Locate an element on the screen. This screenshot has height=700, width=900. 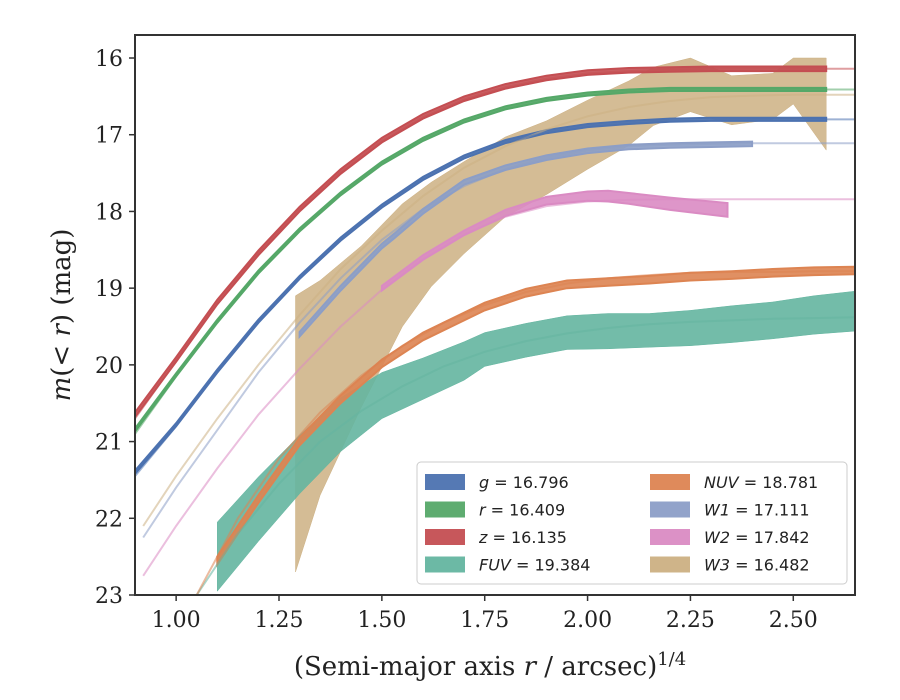
y-tick-label: 22 is located at coordinates (109, 519).